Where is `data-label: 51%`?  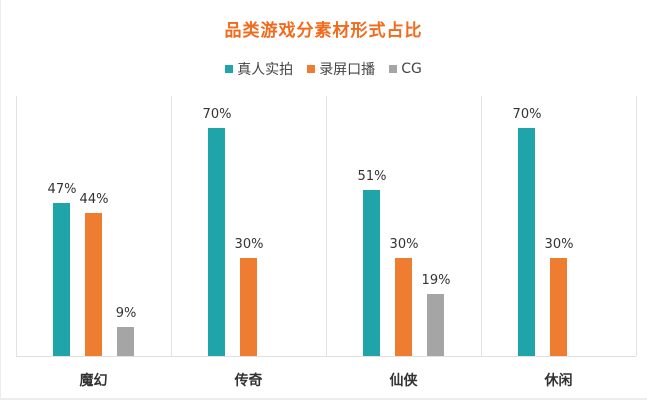 data-label: 51% is located at coordinates (372, 176).